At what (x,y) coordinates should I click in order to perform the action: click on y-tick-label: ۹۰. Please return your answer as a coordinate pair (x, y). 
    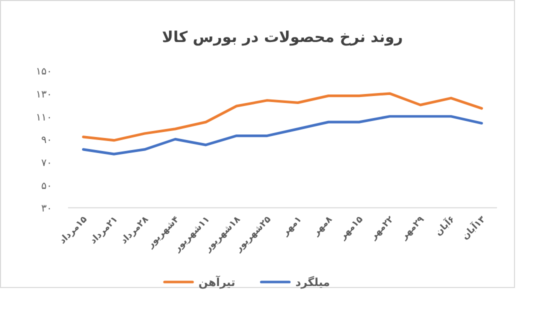
    Looking at the image, I should click on (46, 140).